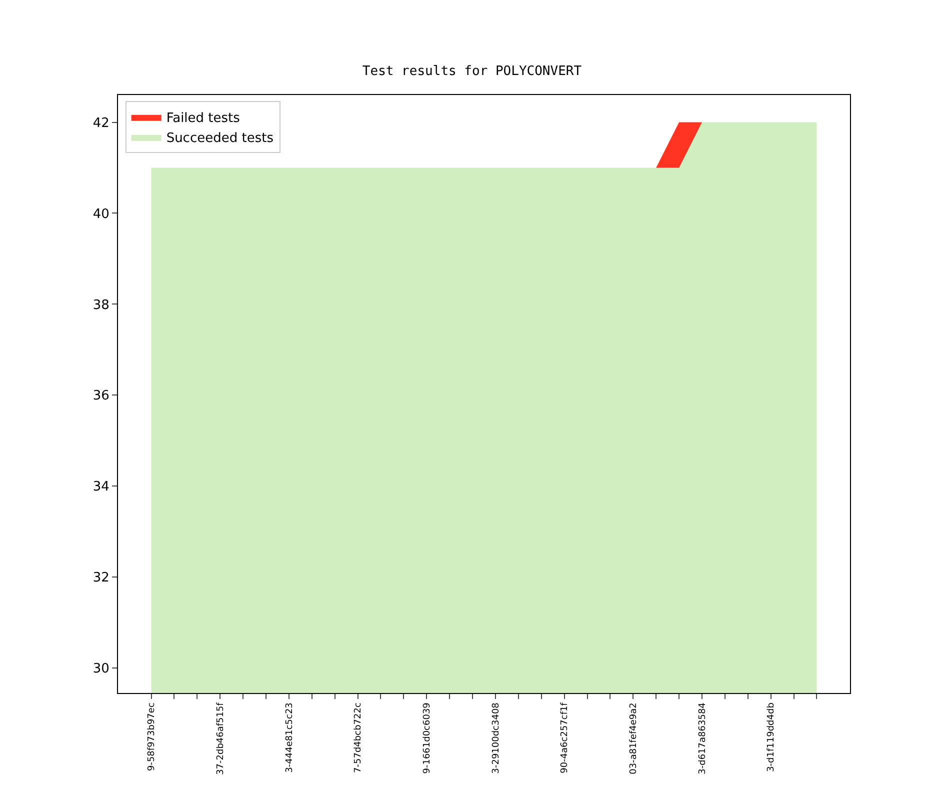  I want to click on y-tick-label: 32, so click(101, 578).